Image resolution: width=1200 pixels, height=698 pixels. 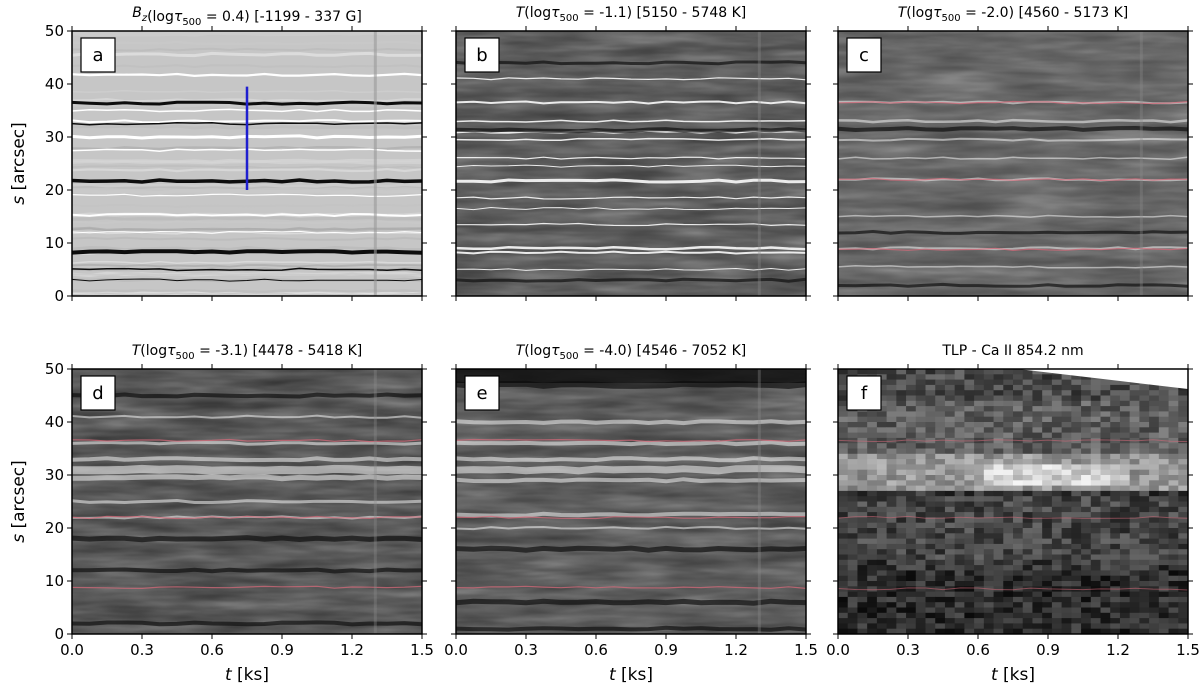 I want to click on x-tick-label: 1.2, so click(x=352, y=650).